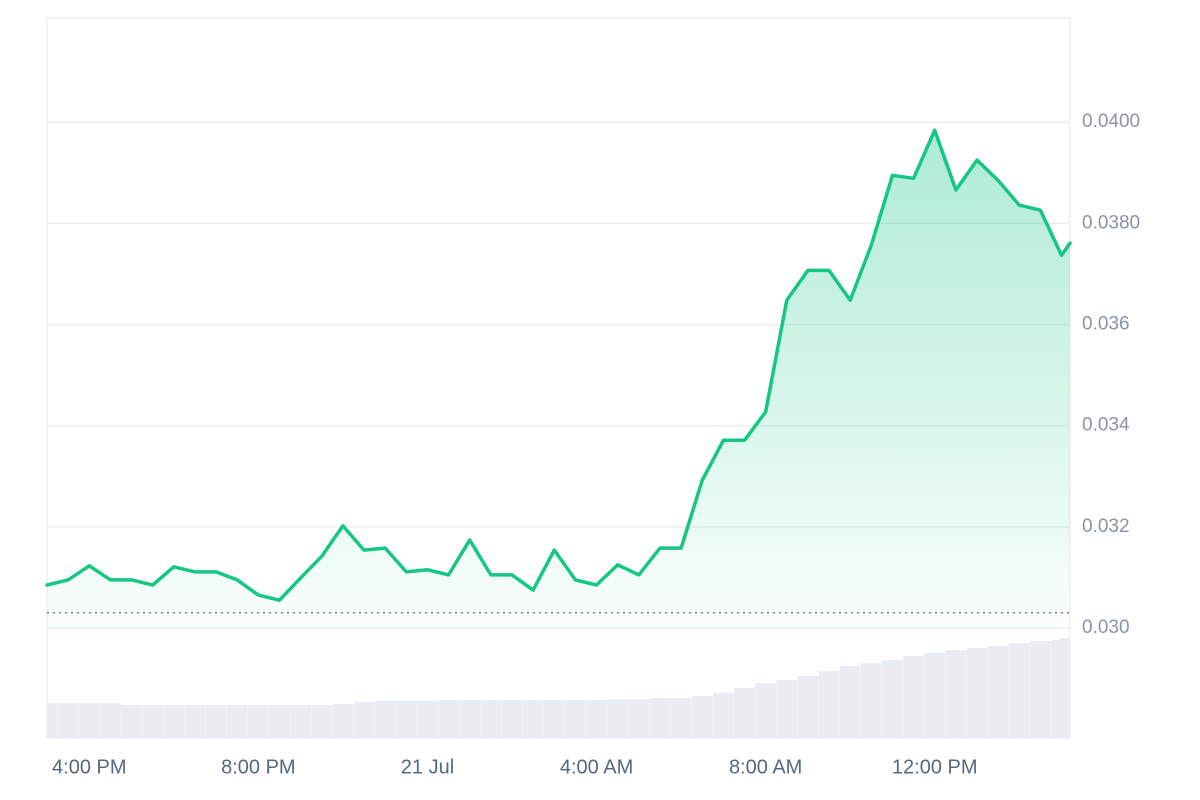 This screenshot has height=800, width=1200. What do you see at coordinates (1111, 222) in the screenshot?
I see `y-tick-label: 0.0380` at bounding box center [1111, 222].